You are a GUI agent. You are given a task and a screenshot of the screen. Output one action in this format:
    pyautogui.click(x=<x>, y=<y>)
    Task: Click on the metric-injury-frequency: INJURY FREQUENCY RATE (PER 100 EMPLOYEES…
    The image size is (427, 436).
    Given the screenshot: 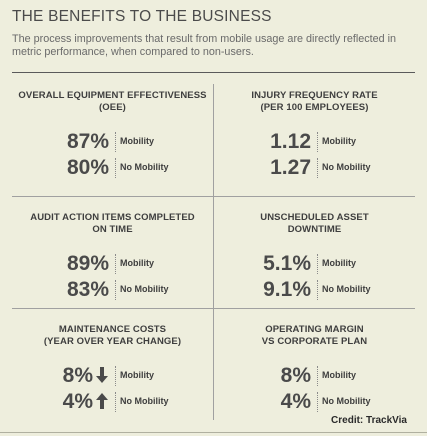 What is the action you would take?
    pyautogui.click(x=314, y=133)
    